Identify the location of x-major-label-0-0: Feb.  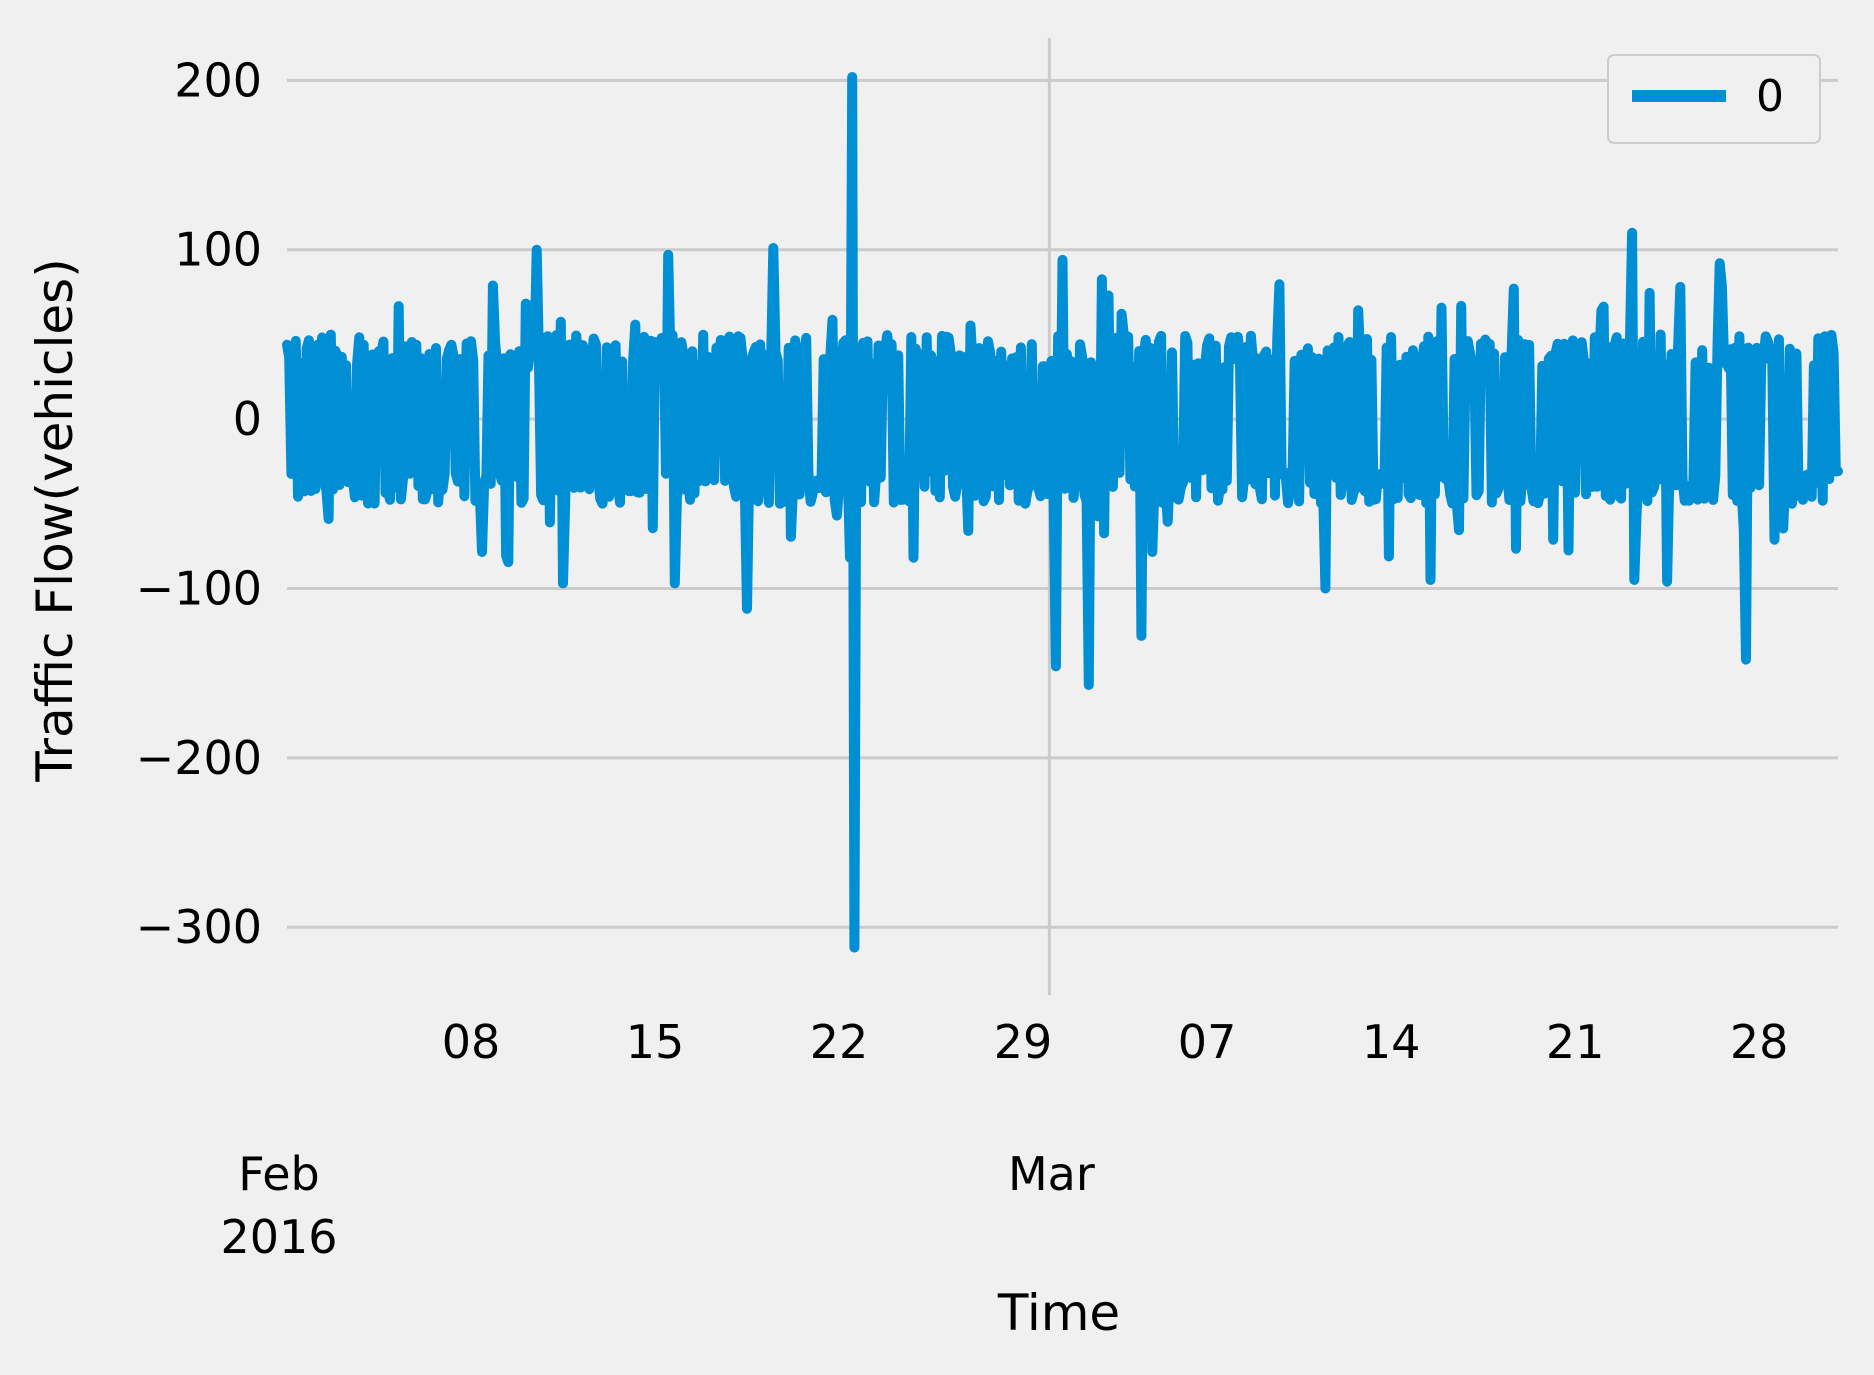
(278, 1174).